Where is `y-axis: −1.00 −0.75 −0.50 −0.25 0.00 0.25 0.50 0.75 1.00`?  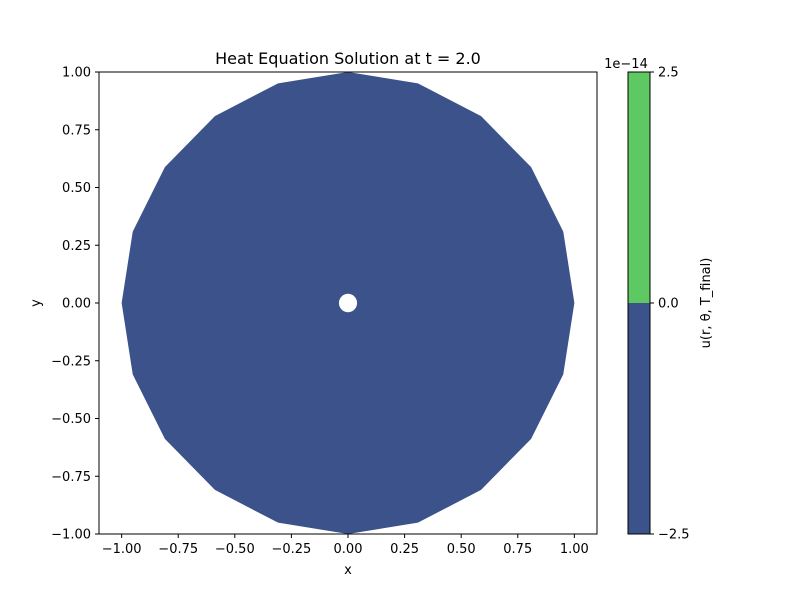
y-axis: −1.00 −0.75 −0.50 −0.25 0.00 0.25 0.50 0.75 1.00 is located at coordinates (75, 304).